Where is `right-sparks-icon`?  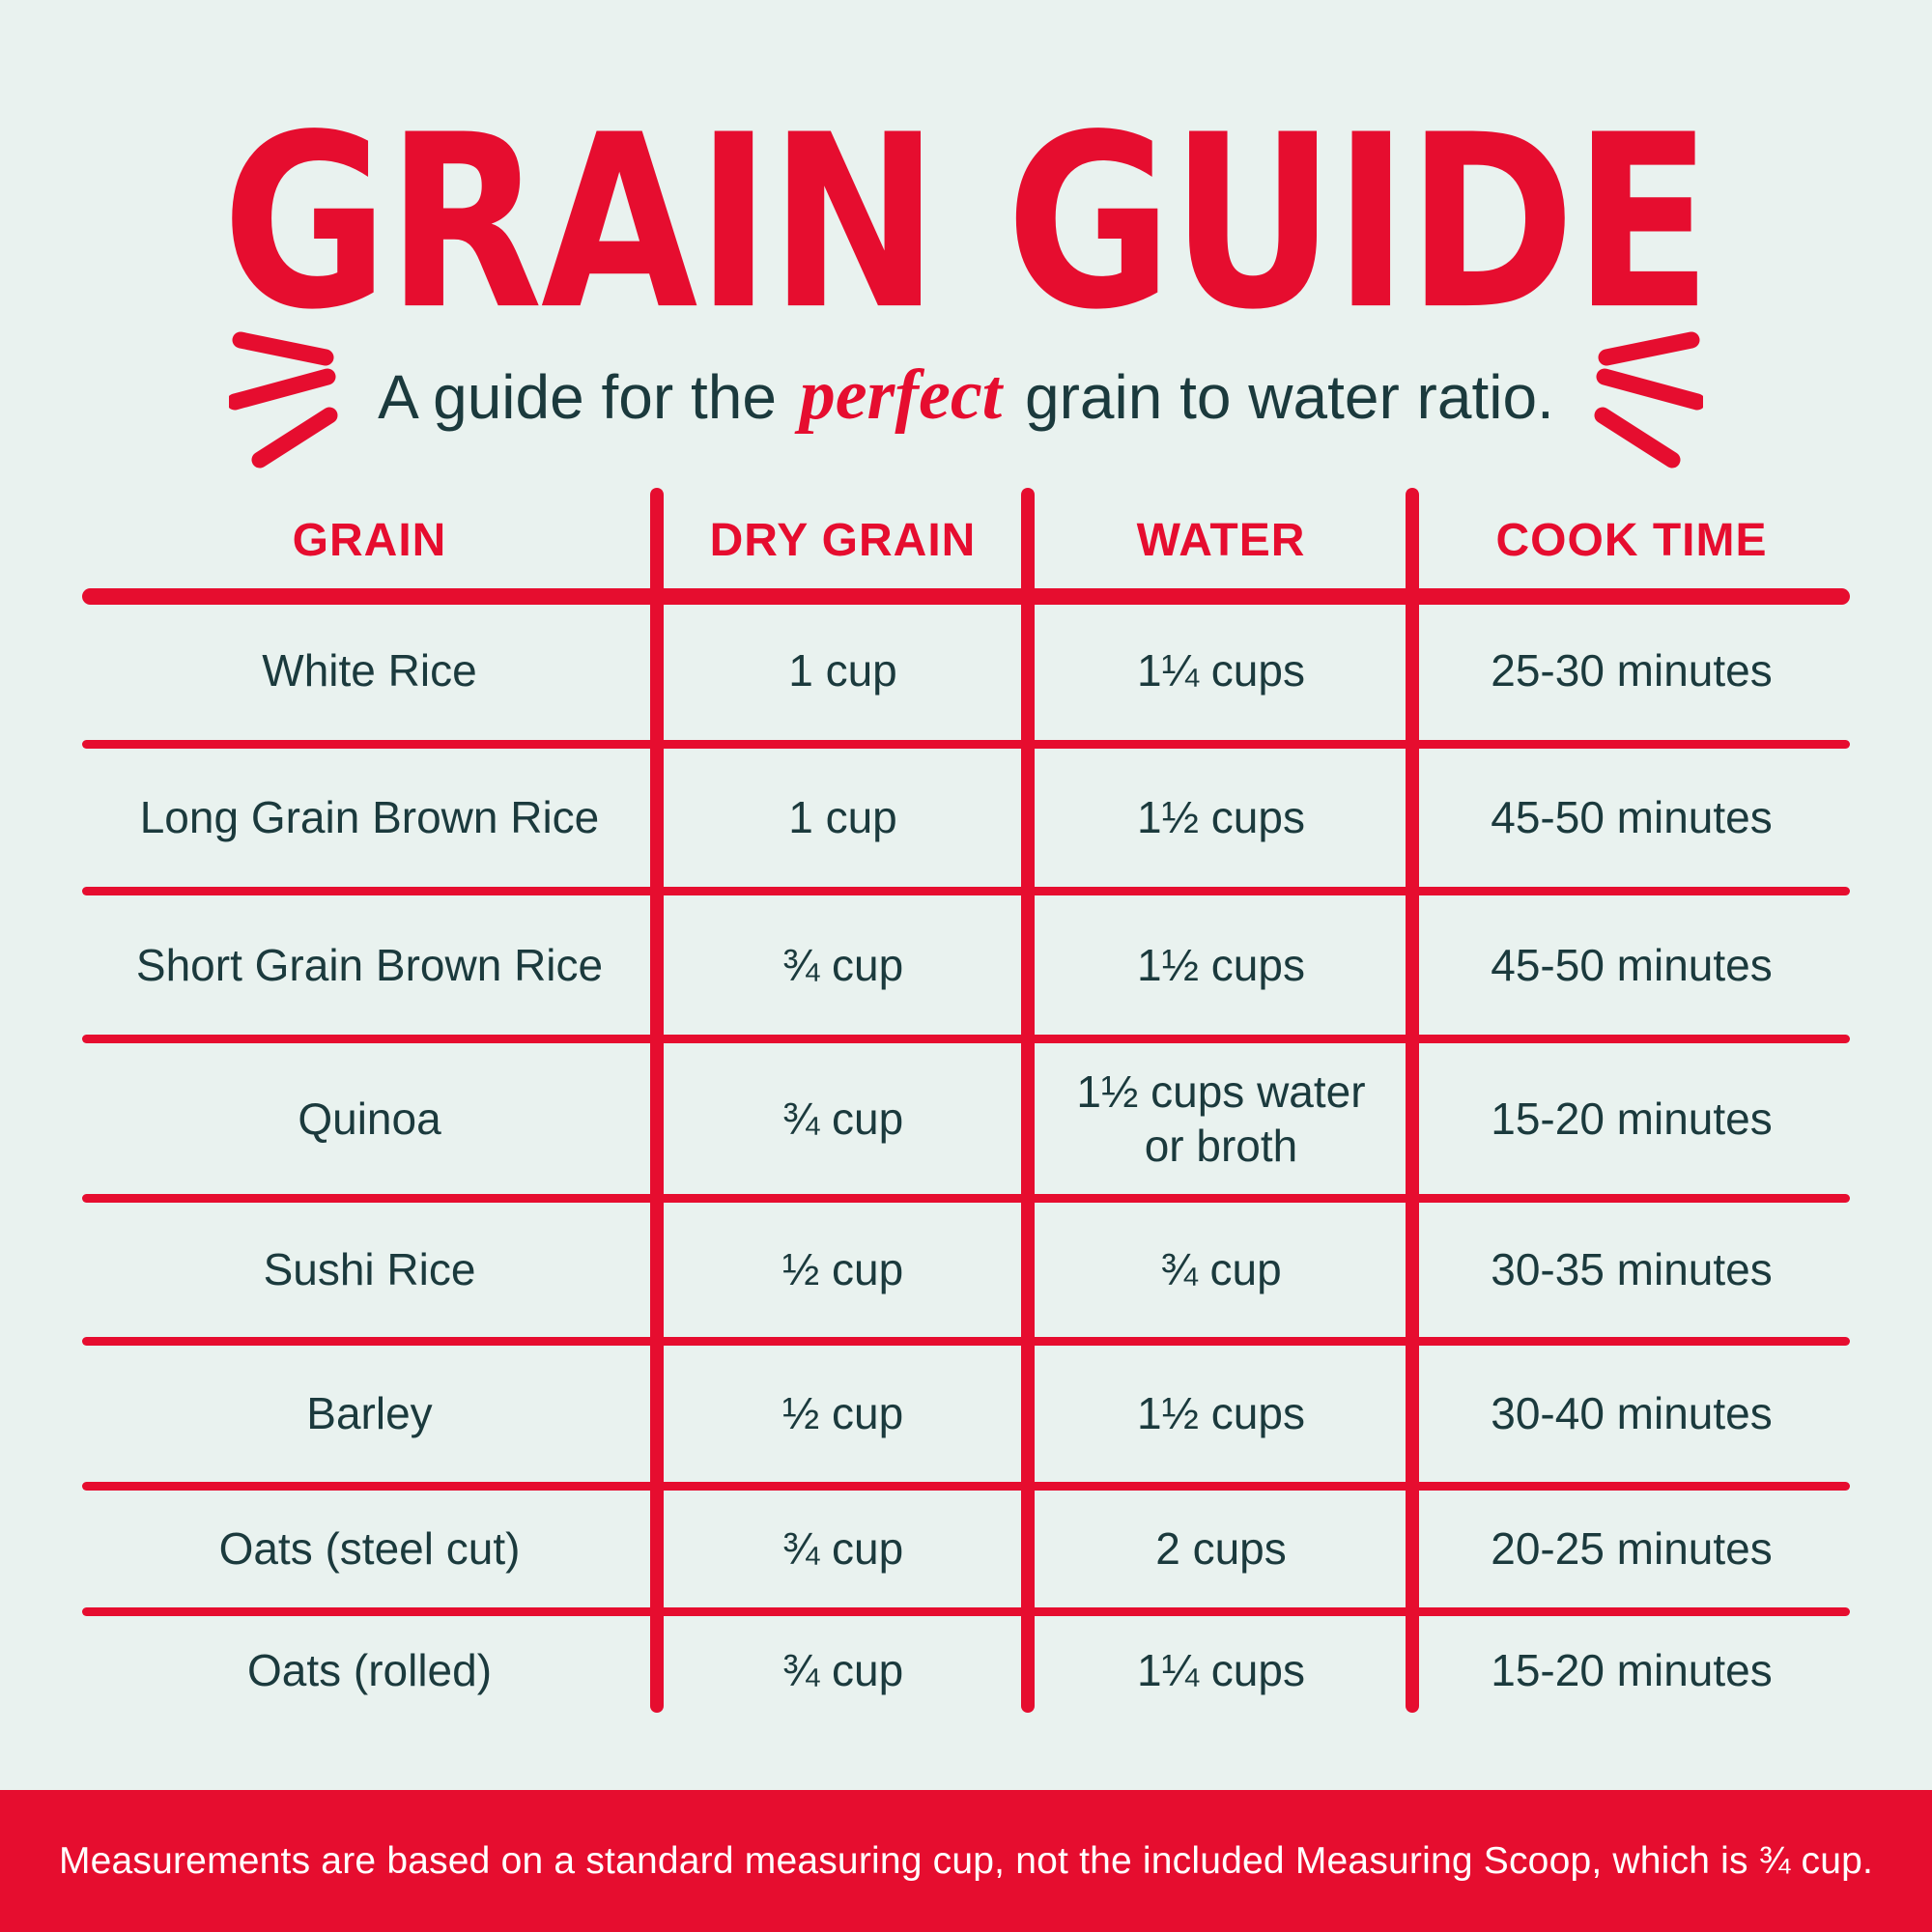 right-sparks-icon is located at coordinates (1648, 400).